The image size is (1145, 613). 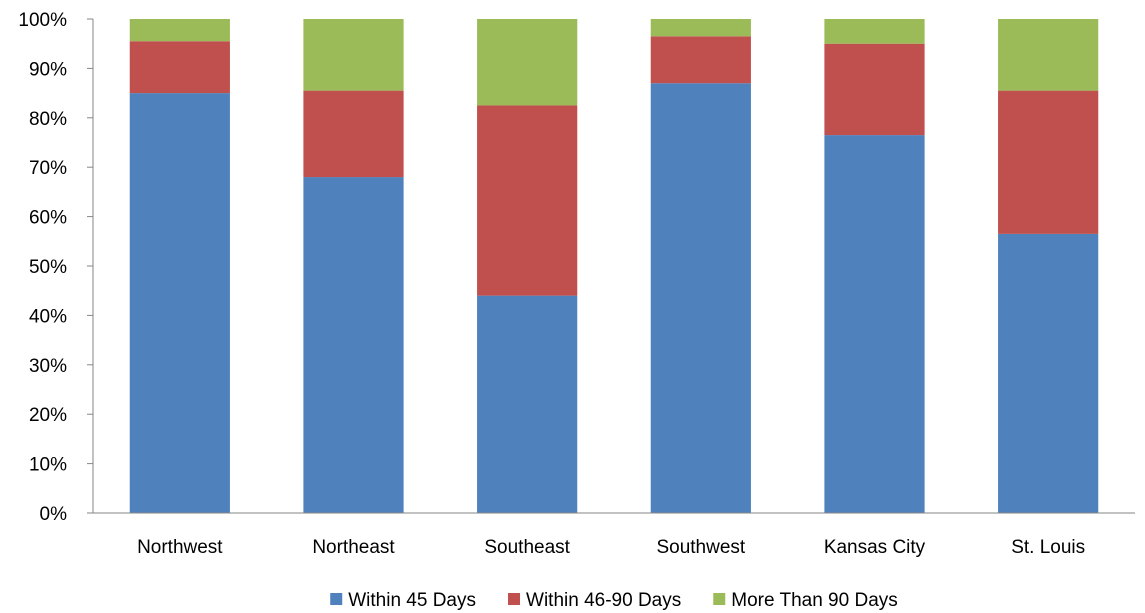 What do you see at coordinates (527, 62) in the screenshot?
I see `bar-southeast-more-than-90-days` at bounding box center [527, 62].